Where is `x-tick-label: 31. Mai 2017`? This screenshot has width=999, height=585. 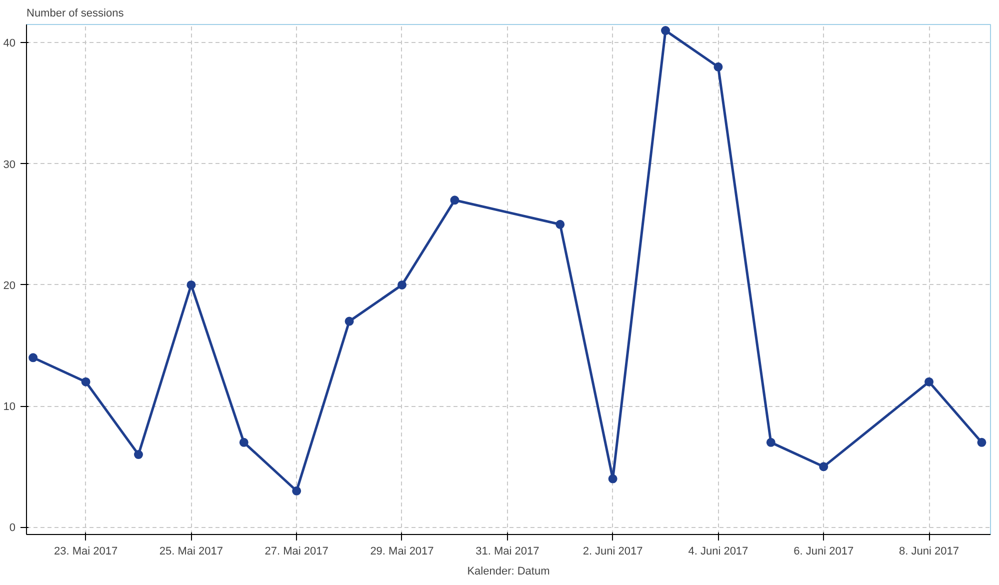
x-tick-label: 31. Mai 2017 is located at coordinates (508, 552).